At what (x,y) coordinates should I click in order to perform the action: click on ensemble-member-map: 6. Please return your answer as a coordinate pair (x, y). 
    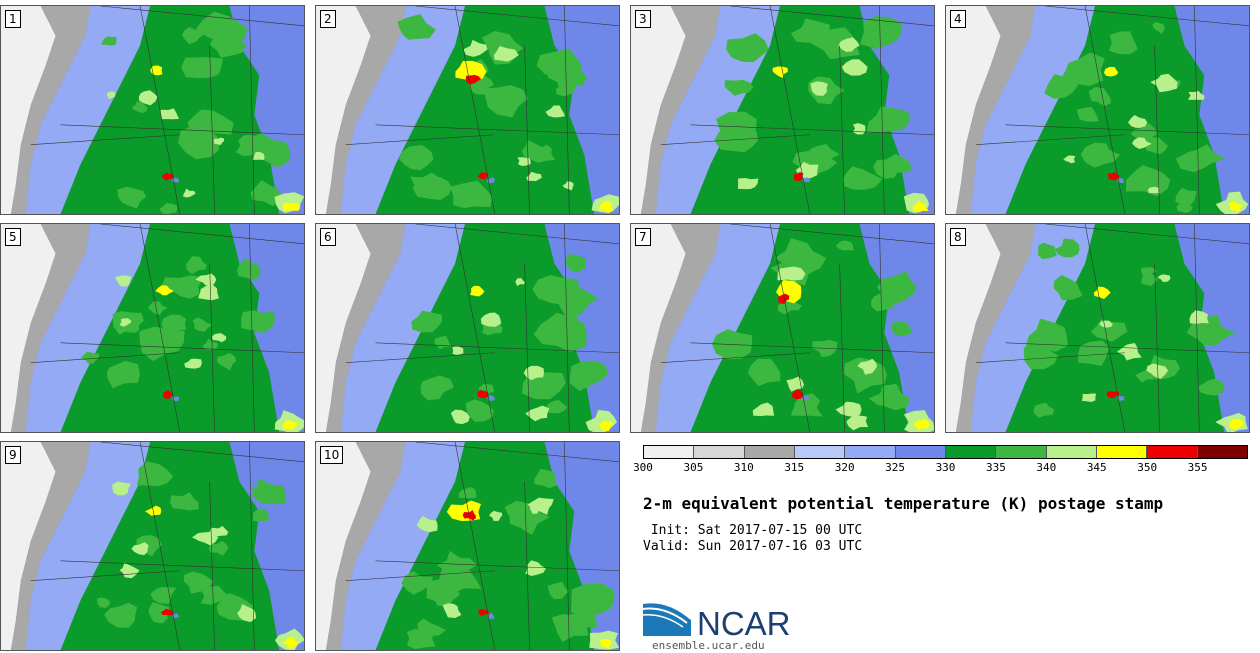
    Looking at the image, I should click on (467, 328).